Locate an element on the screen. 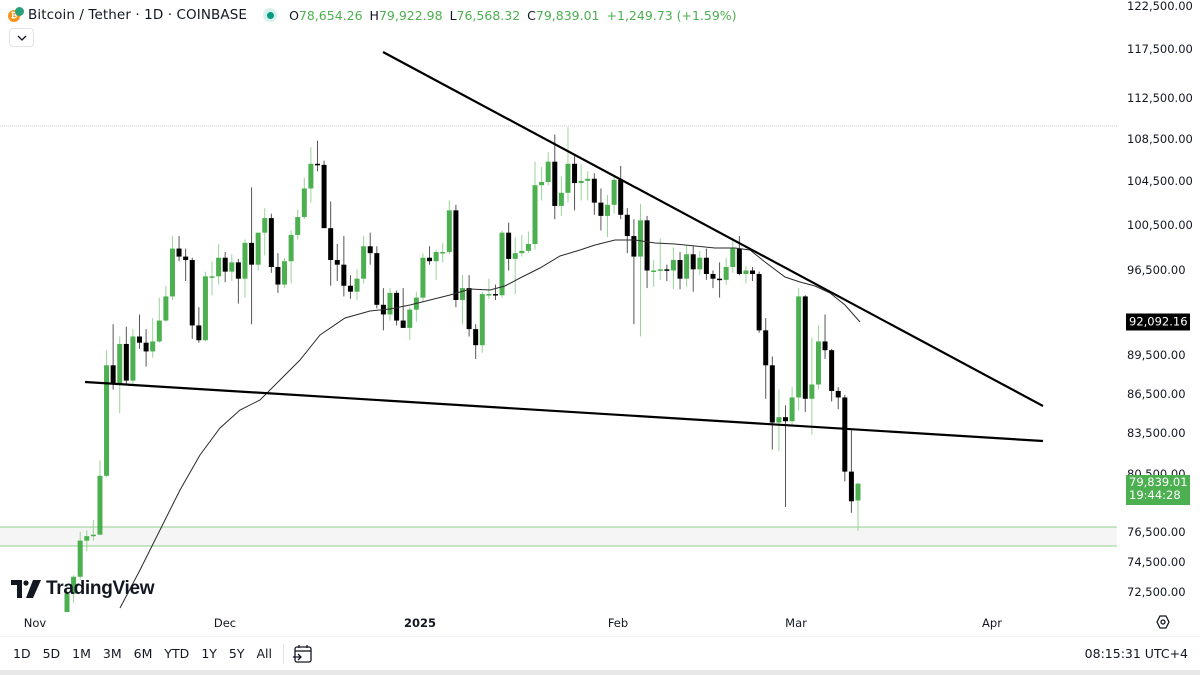  range-1d-button: 1D is located at coordinates (22, 653).